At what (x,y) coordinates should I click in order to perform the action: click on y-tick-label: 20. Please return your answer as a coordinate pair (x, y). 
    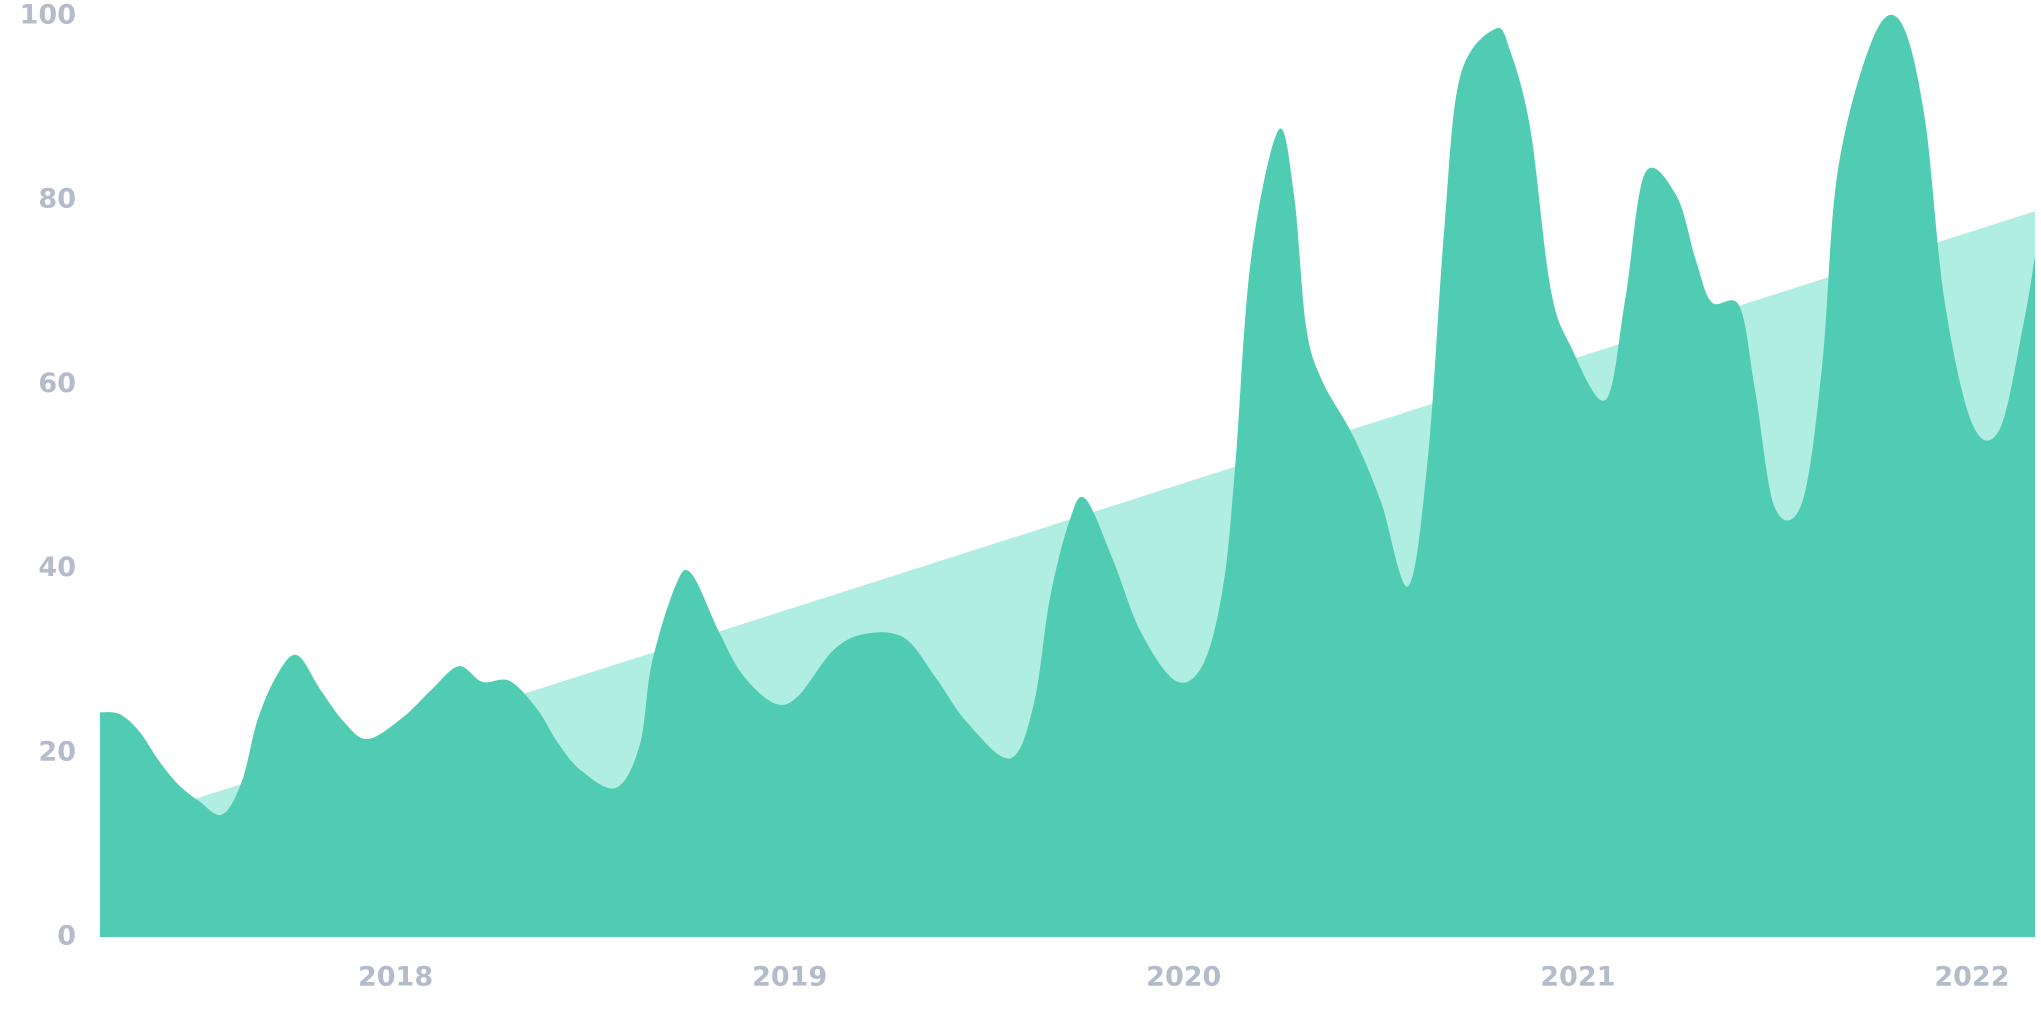
    Looking at the image, I should click on (57, 751).